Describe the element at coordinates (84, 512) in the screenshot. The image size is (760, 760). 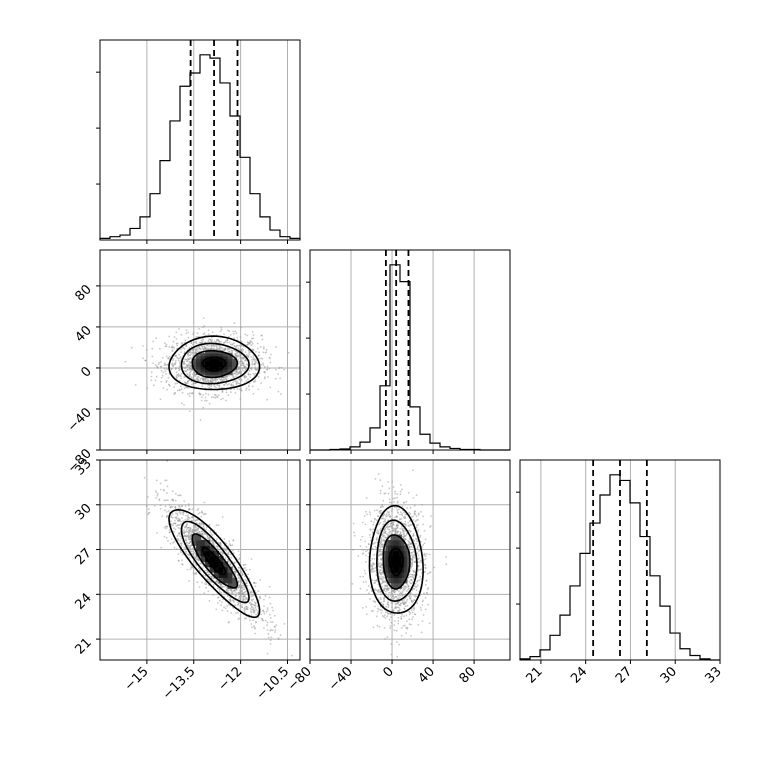
I see `y-tick-label: 30` at that location.